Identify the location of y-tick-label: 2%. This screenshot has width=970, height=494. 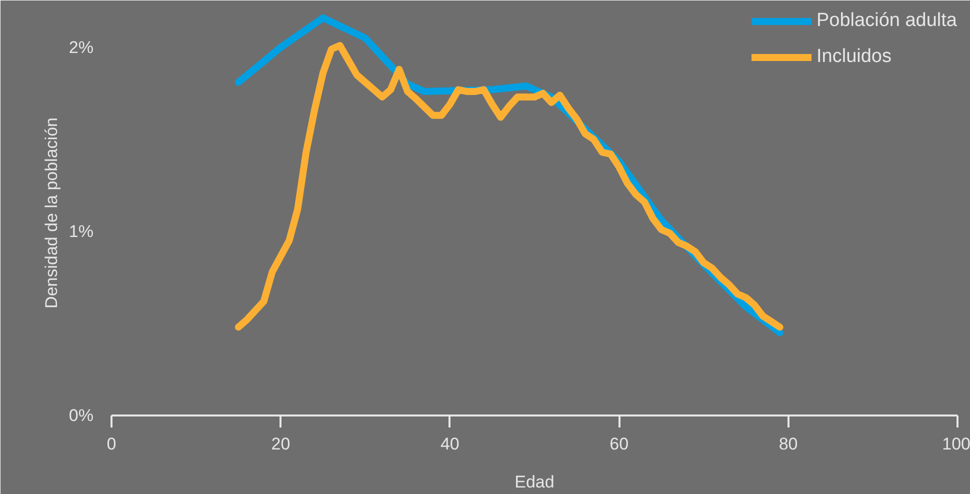
(81, 47).